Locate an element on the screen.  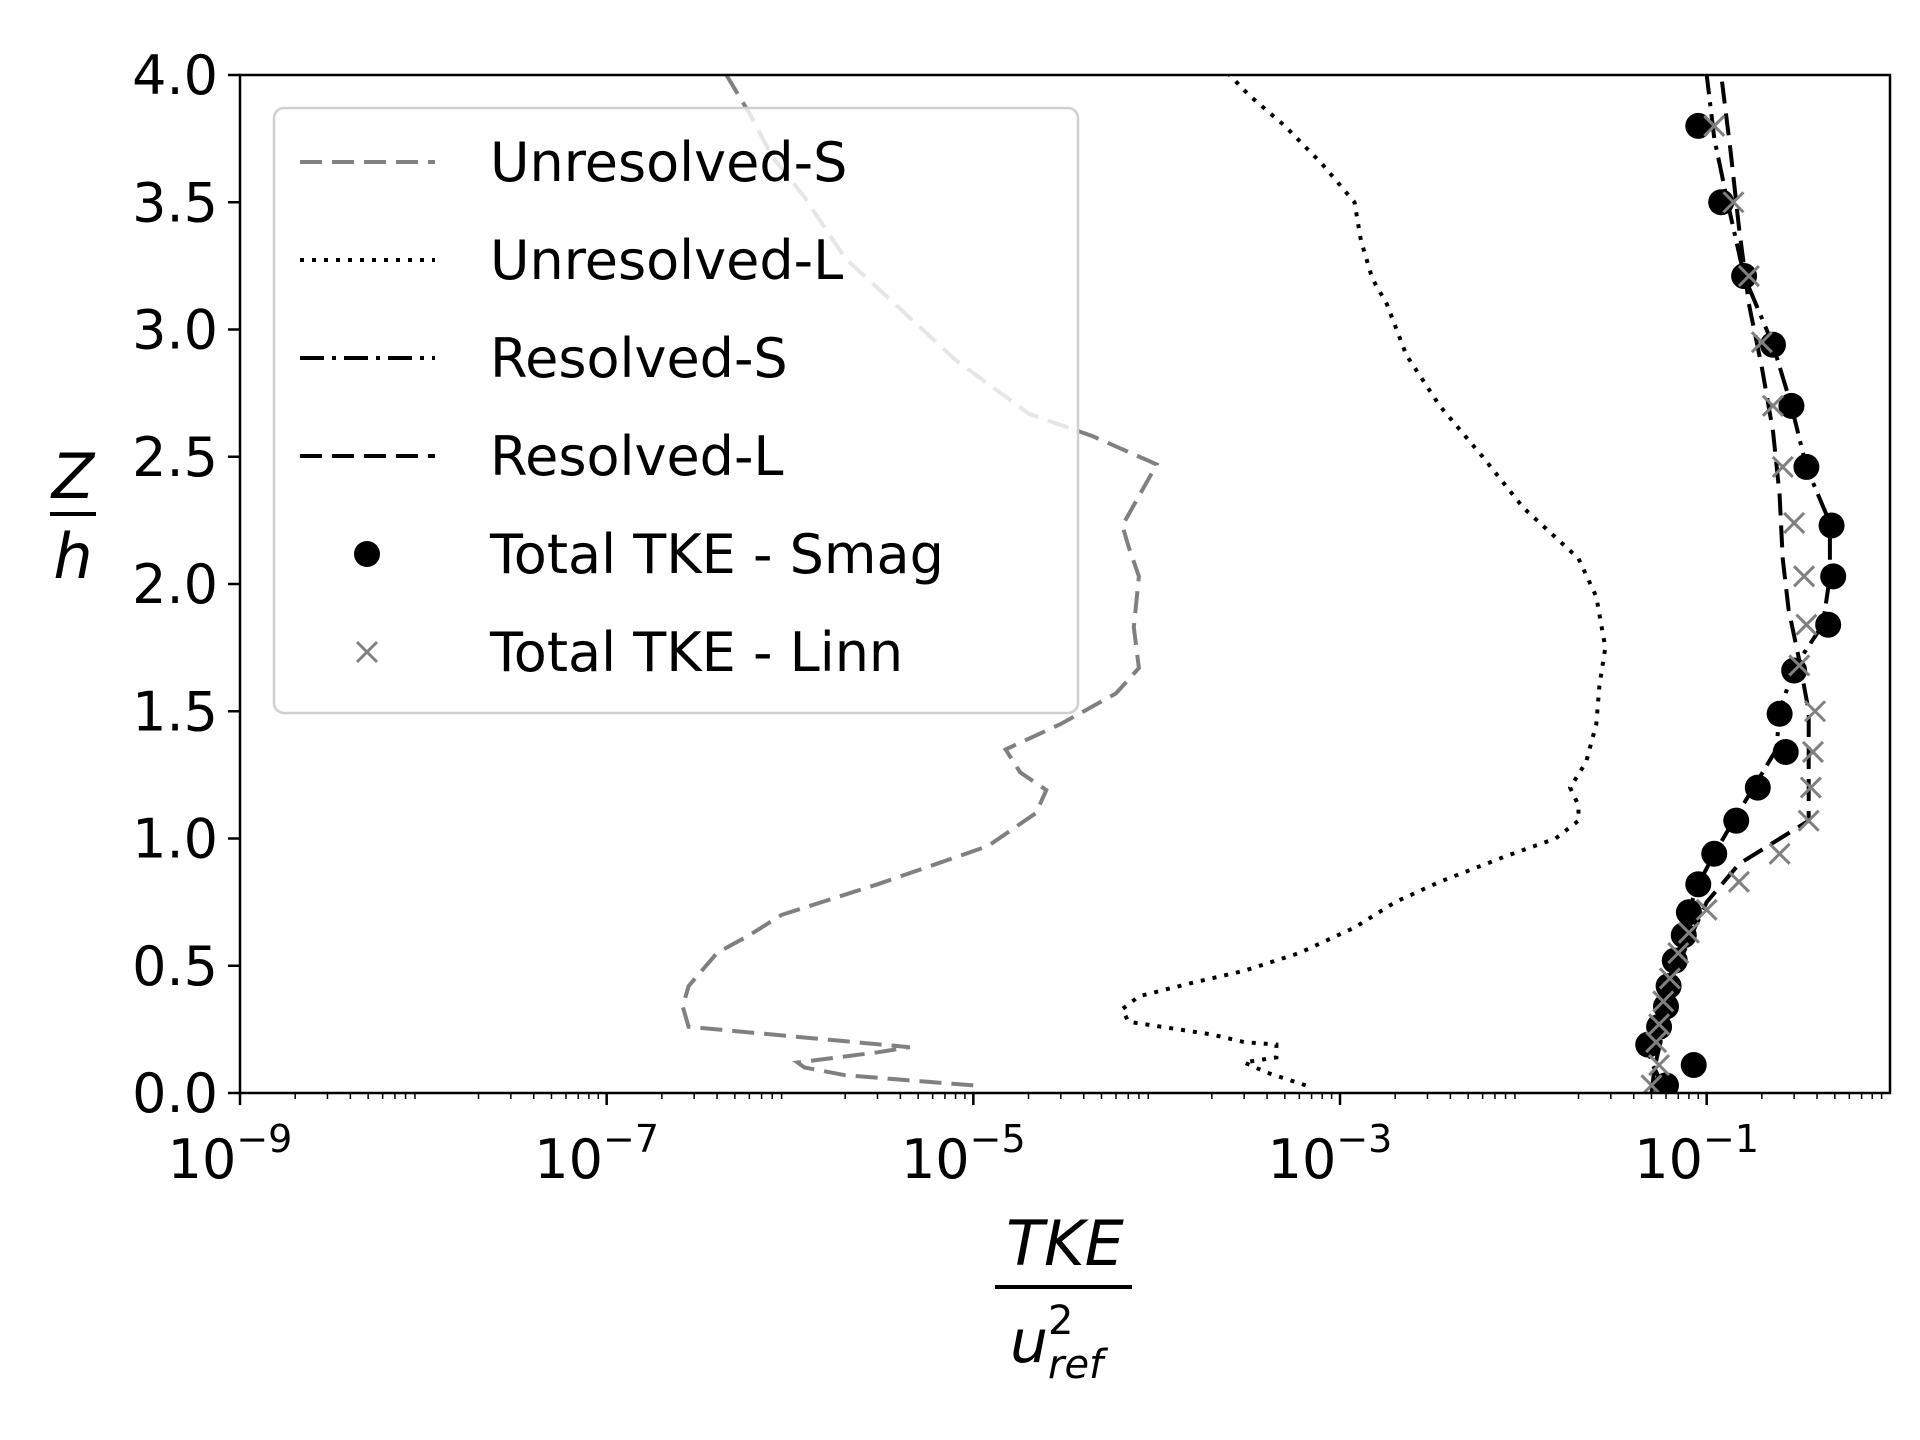
x-axis-label-subscript: ref is located at coordinates (1078, 1365).